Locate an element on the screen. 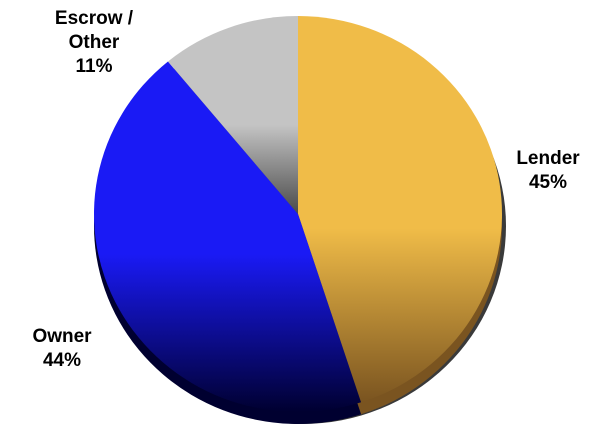 The height and width of the screenshot is (430, 602). slice-label-escrow-other: Escrow / Other 11% is located at coordinates (94, 42).